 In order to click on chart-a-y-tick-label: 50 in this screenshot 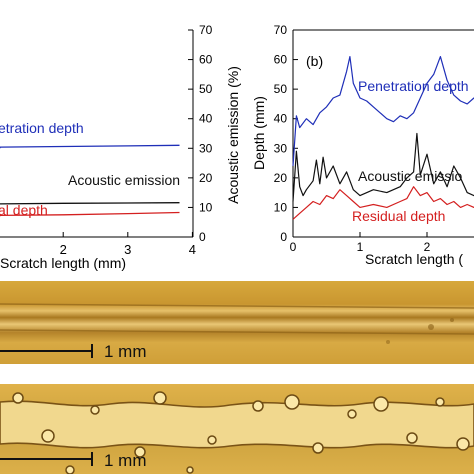, I will do `click(206, 89)`.